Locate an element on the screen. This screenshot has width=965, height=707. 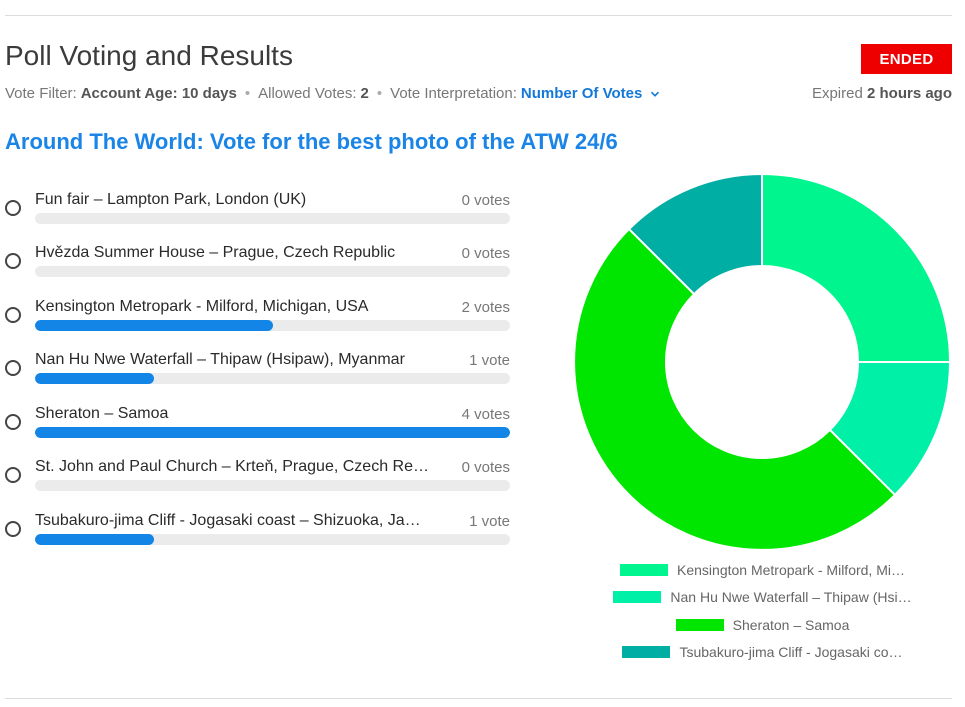
expiry-info: Expired 2 hours ago is located at coordinates (882, 93).